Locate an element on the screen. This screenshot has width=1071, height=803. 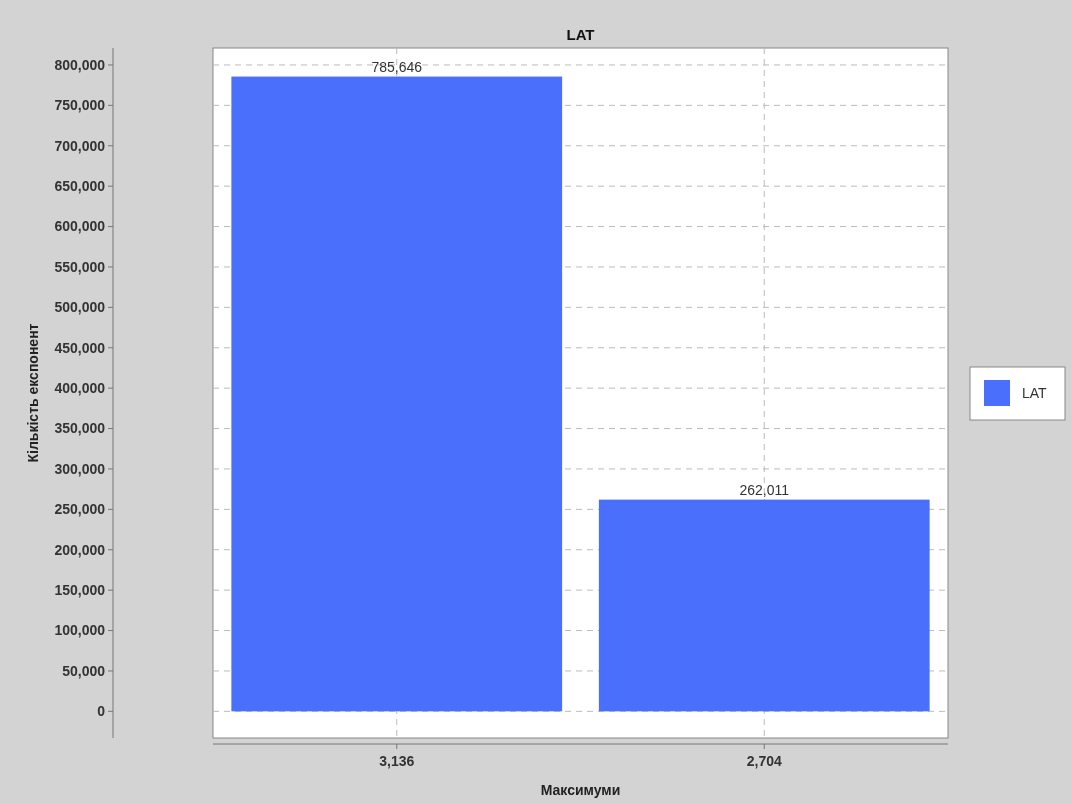
chart-title: LAT is located at coordinates (580, 34).